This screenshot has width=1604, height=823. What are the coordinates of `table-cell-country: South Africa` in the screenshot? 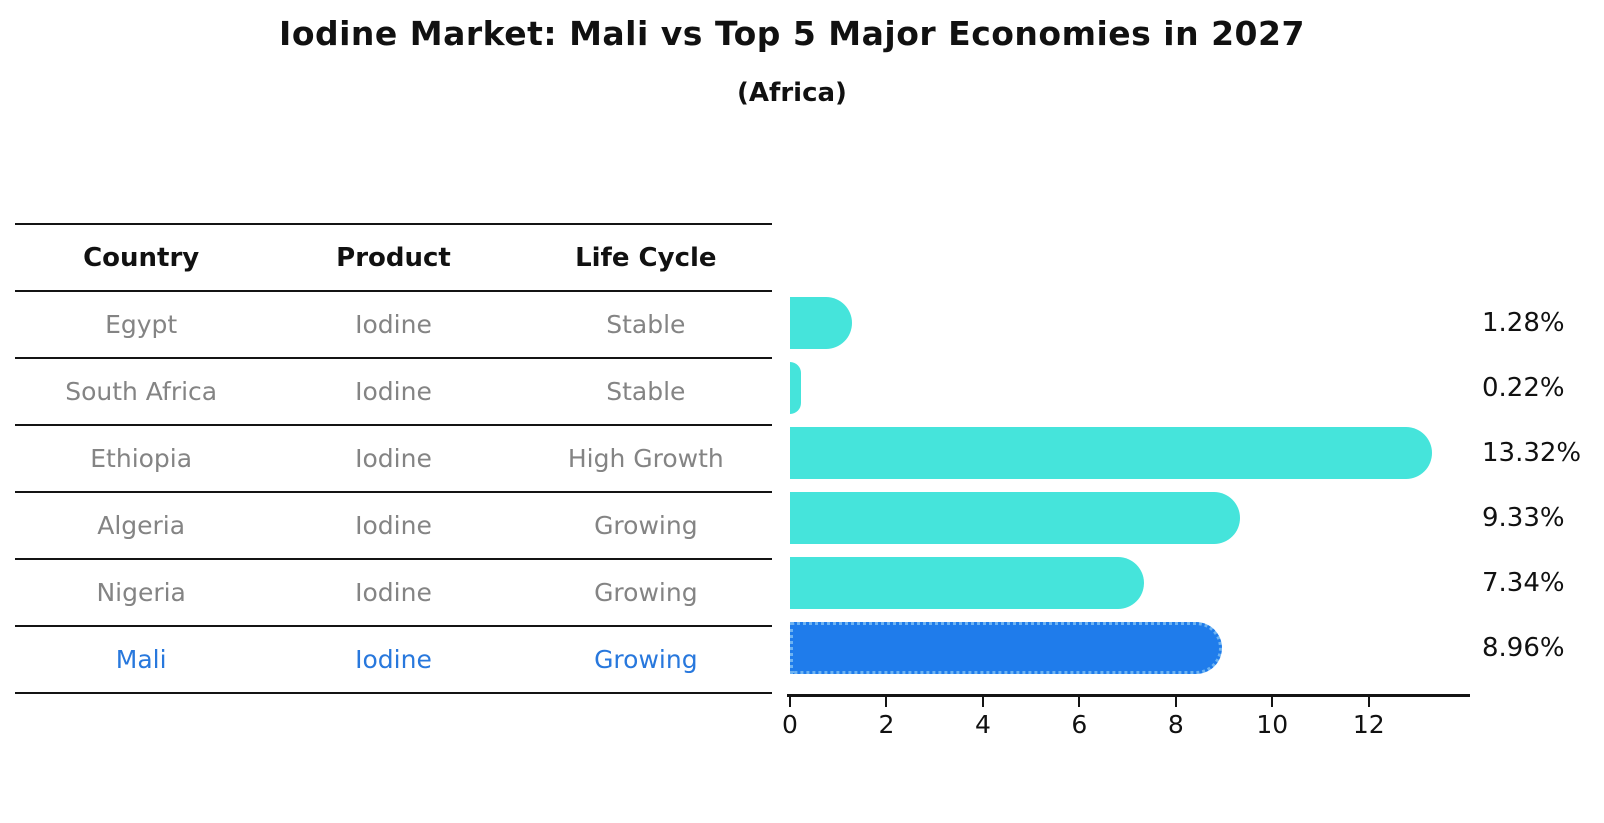 It's located at (141, 391).